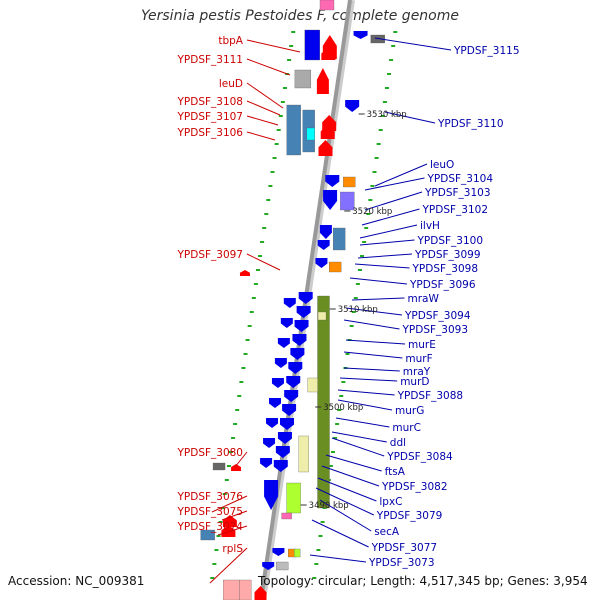 The width and height of the screenshot is (600, 600). Describe the element at coordinates (486, 51) in the screenshot. I see `gene-label-right: YPDSF_3115` at that location.